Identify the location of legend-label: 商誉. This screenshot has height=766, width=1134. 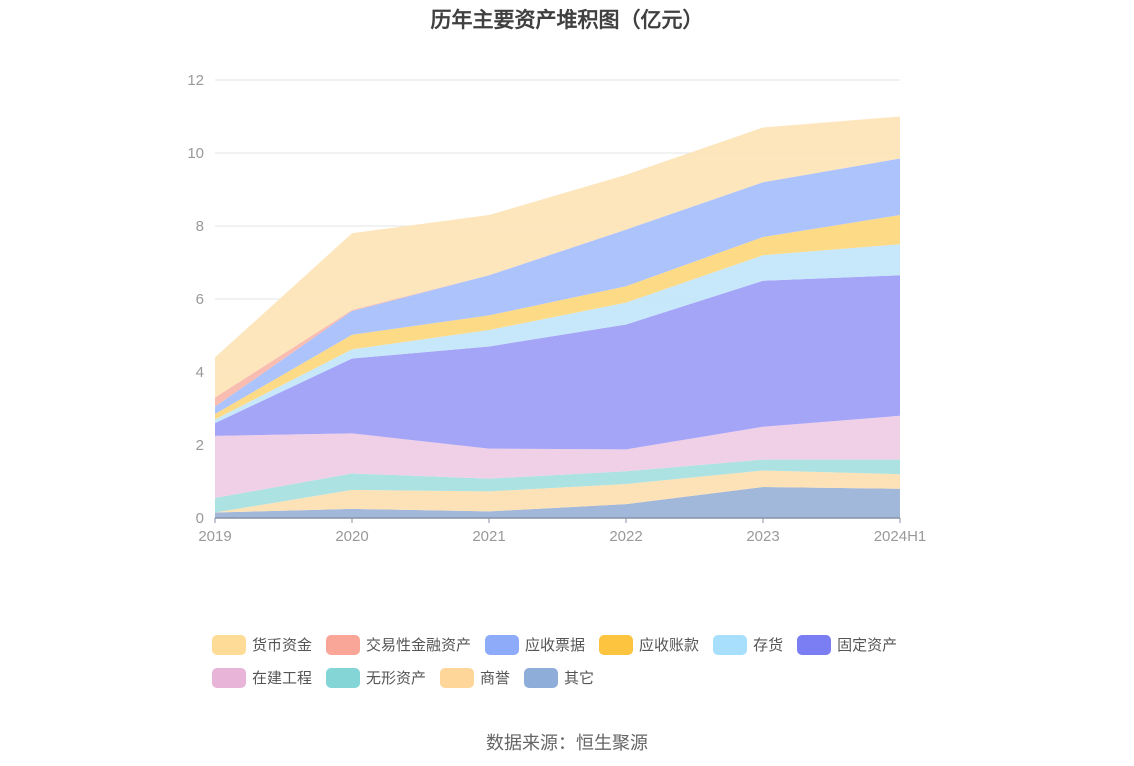
(495, 678).